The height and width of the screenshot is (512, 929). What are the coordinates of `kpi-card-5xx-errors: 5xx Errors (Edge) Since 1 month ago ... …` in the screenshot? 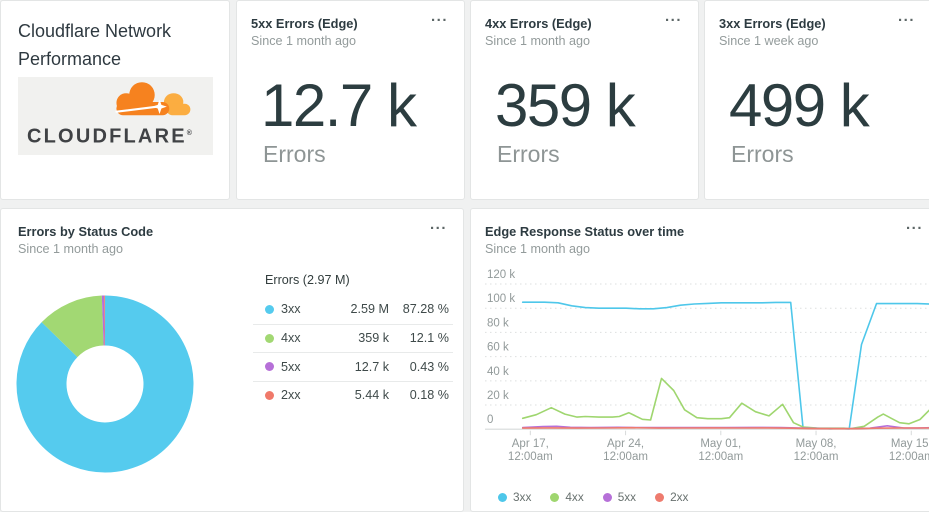 It's located at (350, 100).